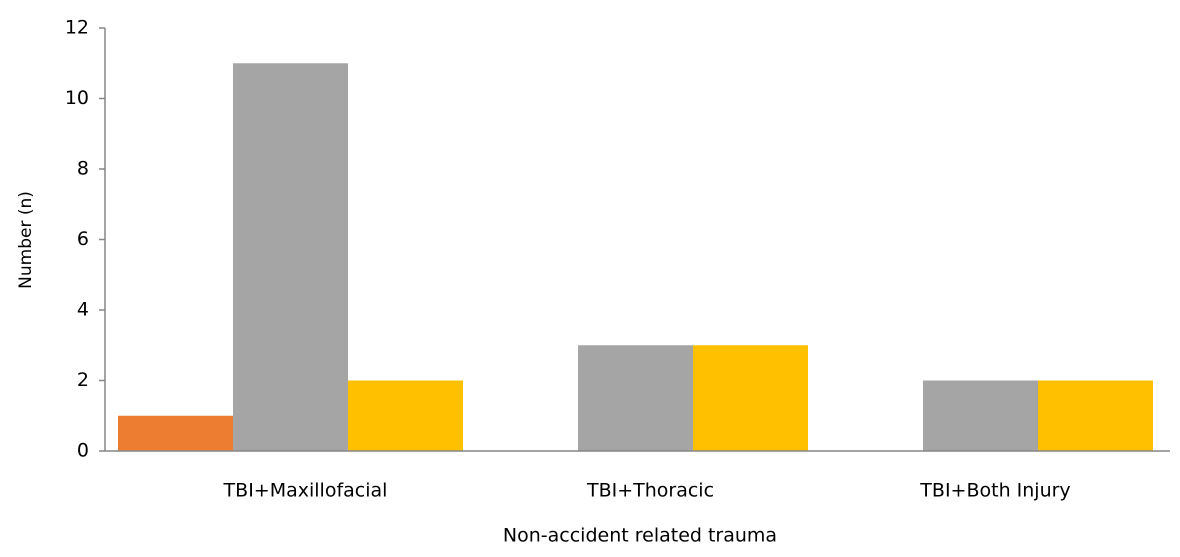  Describe the element at coordinates (83, 169) in the screenshot. I see `y-tick-label: 8` at that location.